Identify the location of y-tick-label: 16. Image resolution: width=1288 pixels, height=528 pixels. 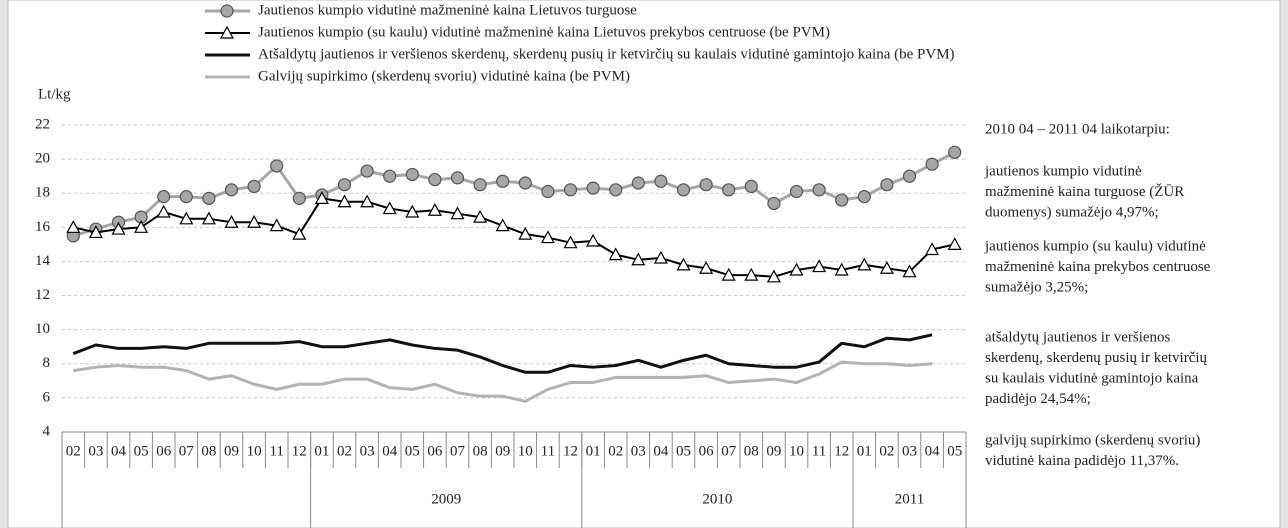
(43, 227).